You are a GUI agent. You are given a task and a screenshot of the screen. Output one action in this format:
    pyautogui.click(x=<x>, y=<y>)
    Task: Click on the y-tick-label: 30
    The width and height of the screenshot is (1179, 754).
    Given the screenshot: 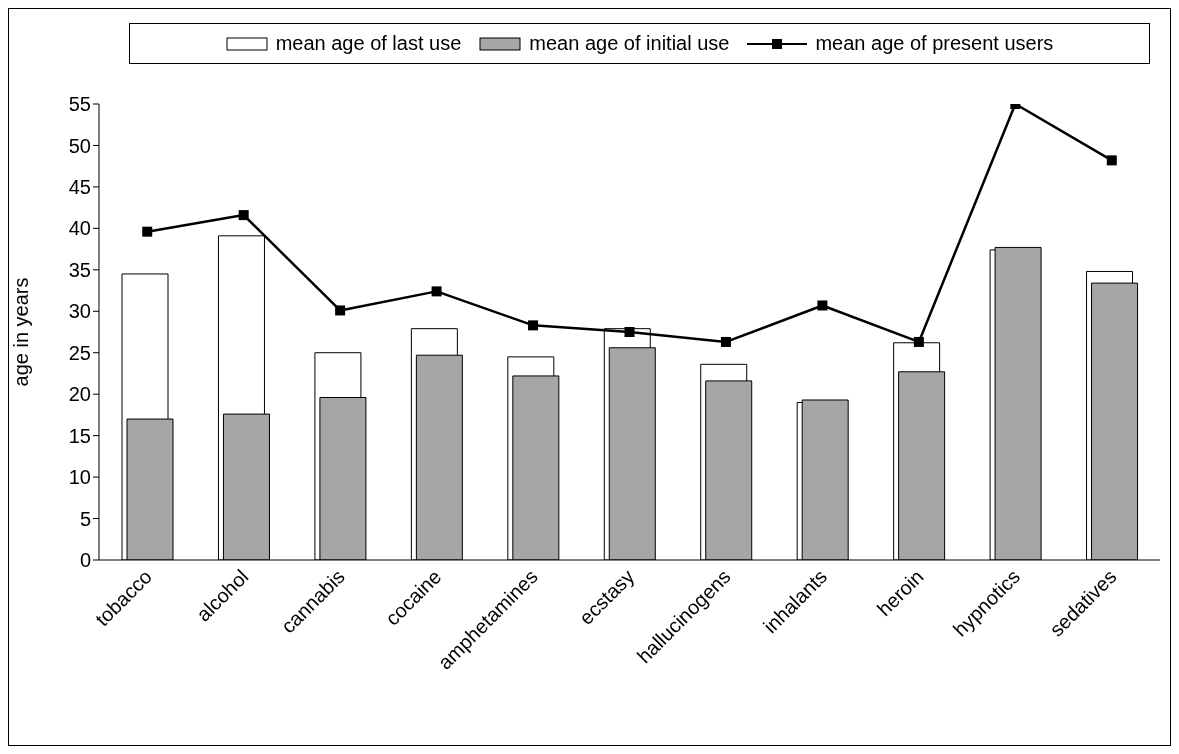 What is the action you would take?
    pyautogui.click(x=79, y=311)
    